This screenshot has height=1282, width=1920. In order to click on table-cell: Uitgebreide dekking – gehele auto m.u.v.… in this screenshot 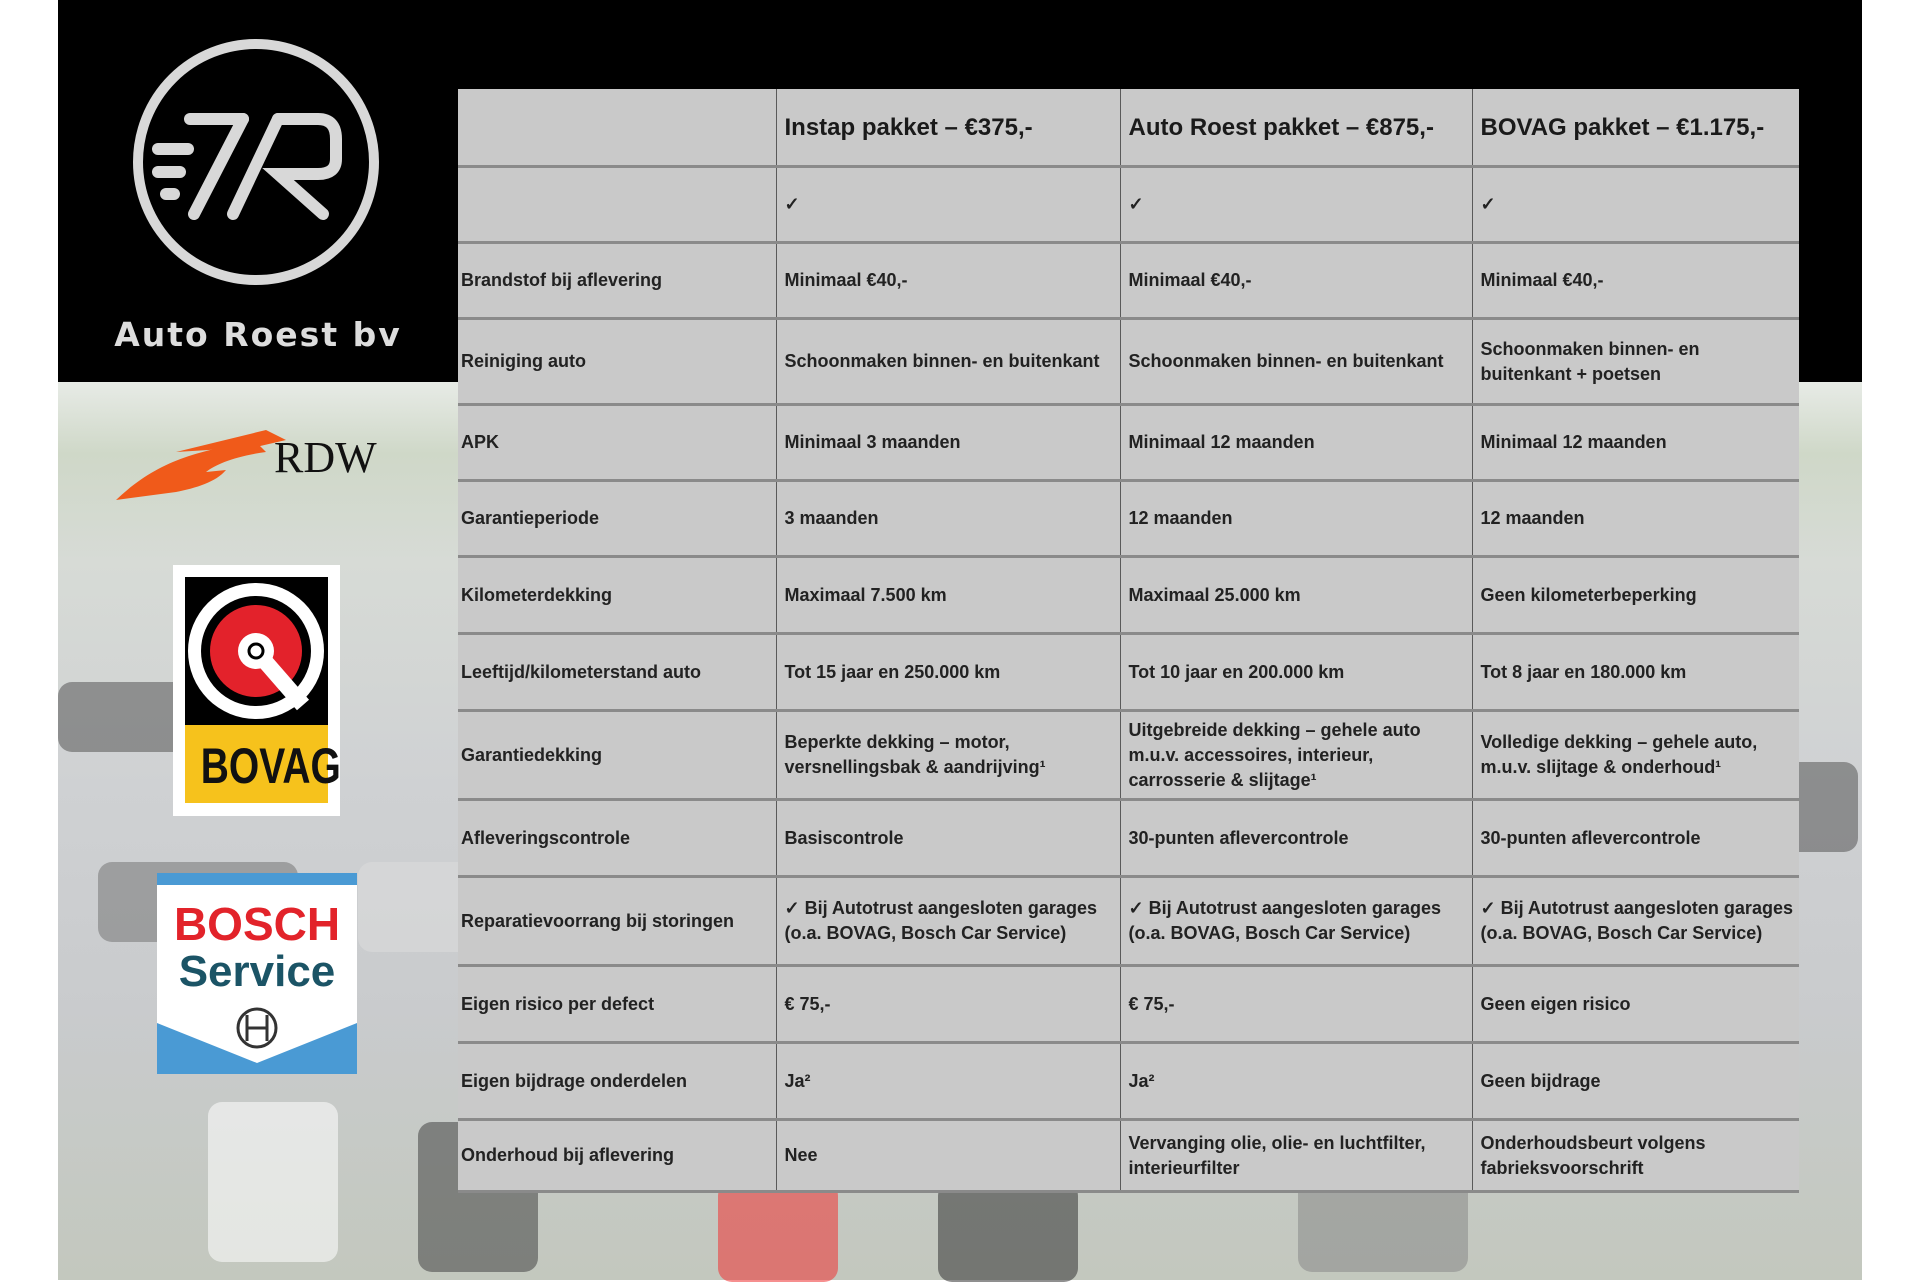, I will do `click(1295, 755)`.